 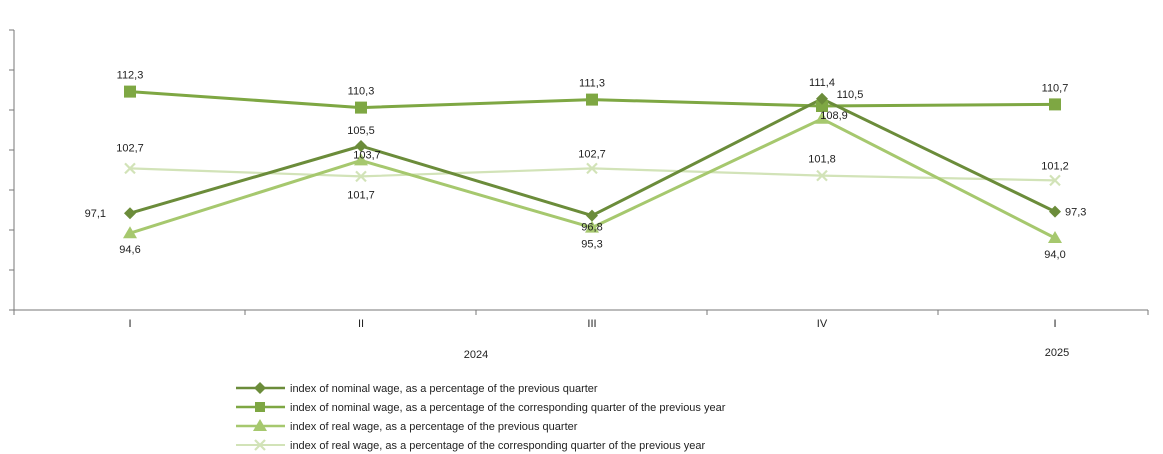 What do you see at coordinates (822, 160) in the screenshot?
I see `data-label: 101,8` at bounding box center [822, 160].